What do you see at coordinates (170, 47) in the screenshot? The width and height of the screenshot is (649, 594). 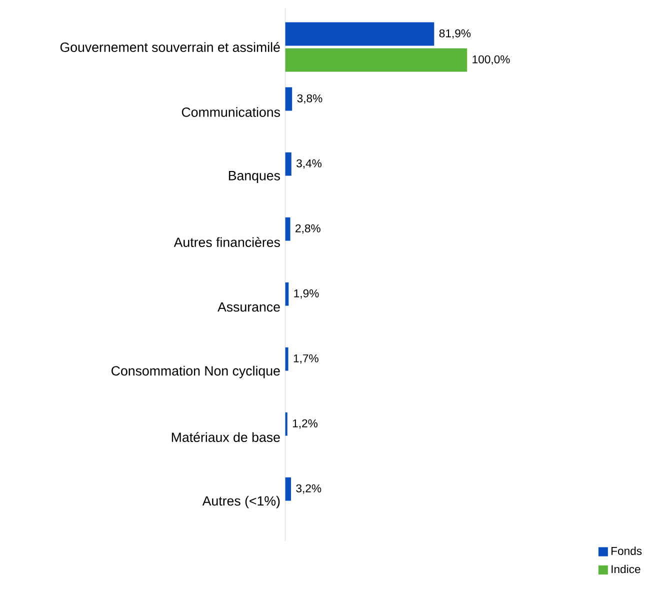 I see `y-tick-label: Gouvernement souverrain et assimilé` at bounding box center [170, 47].